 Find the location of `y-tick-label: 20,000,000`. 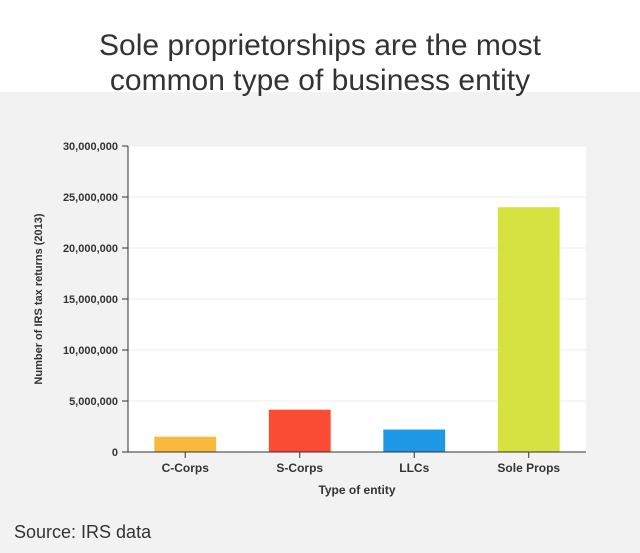

y-tick-label: 20,000,000 is located at coordinates (90, 249).